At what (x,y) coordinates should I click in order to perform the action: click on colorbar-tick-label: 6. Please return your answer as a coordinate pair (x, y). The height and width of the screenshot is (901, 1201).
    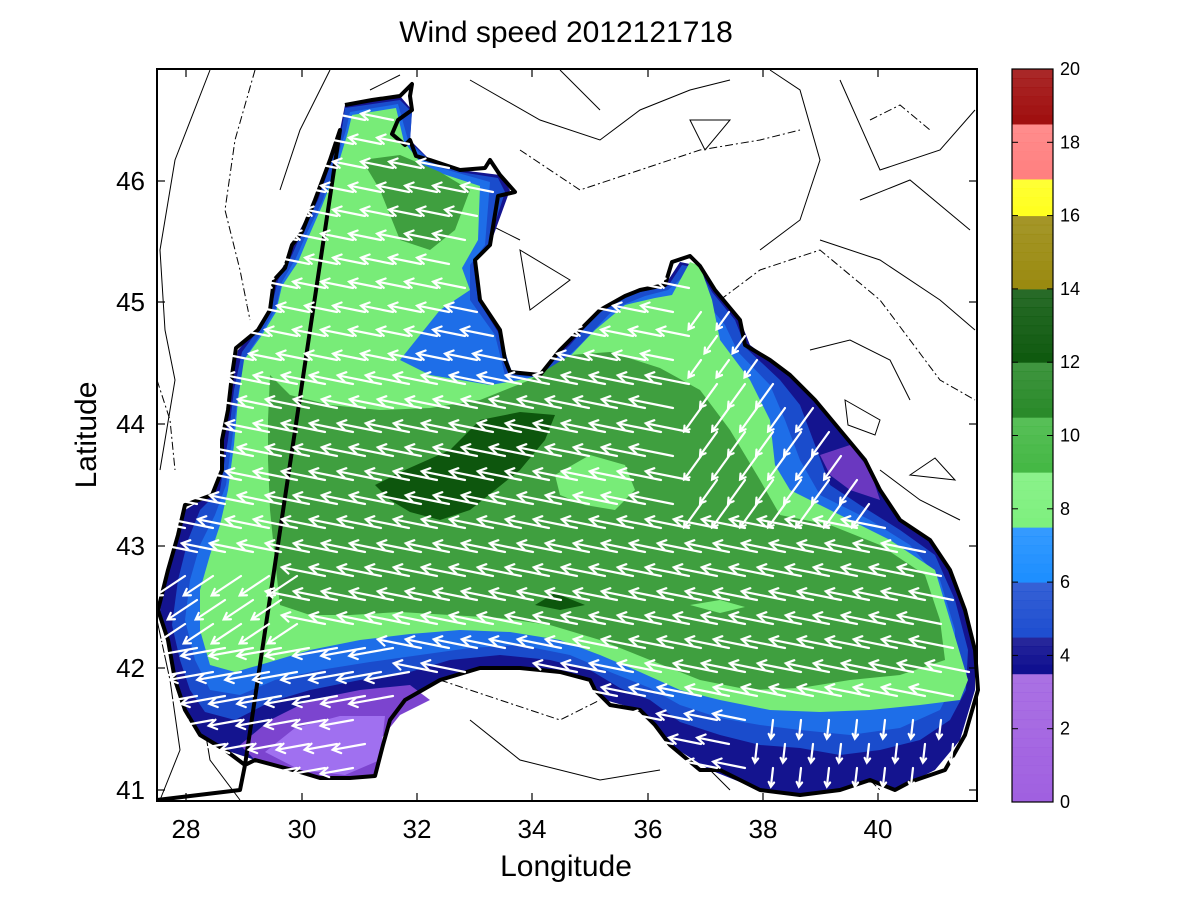
    Looking at the image, I should click on (1065, 582).